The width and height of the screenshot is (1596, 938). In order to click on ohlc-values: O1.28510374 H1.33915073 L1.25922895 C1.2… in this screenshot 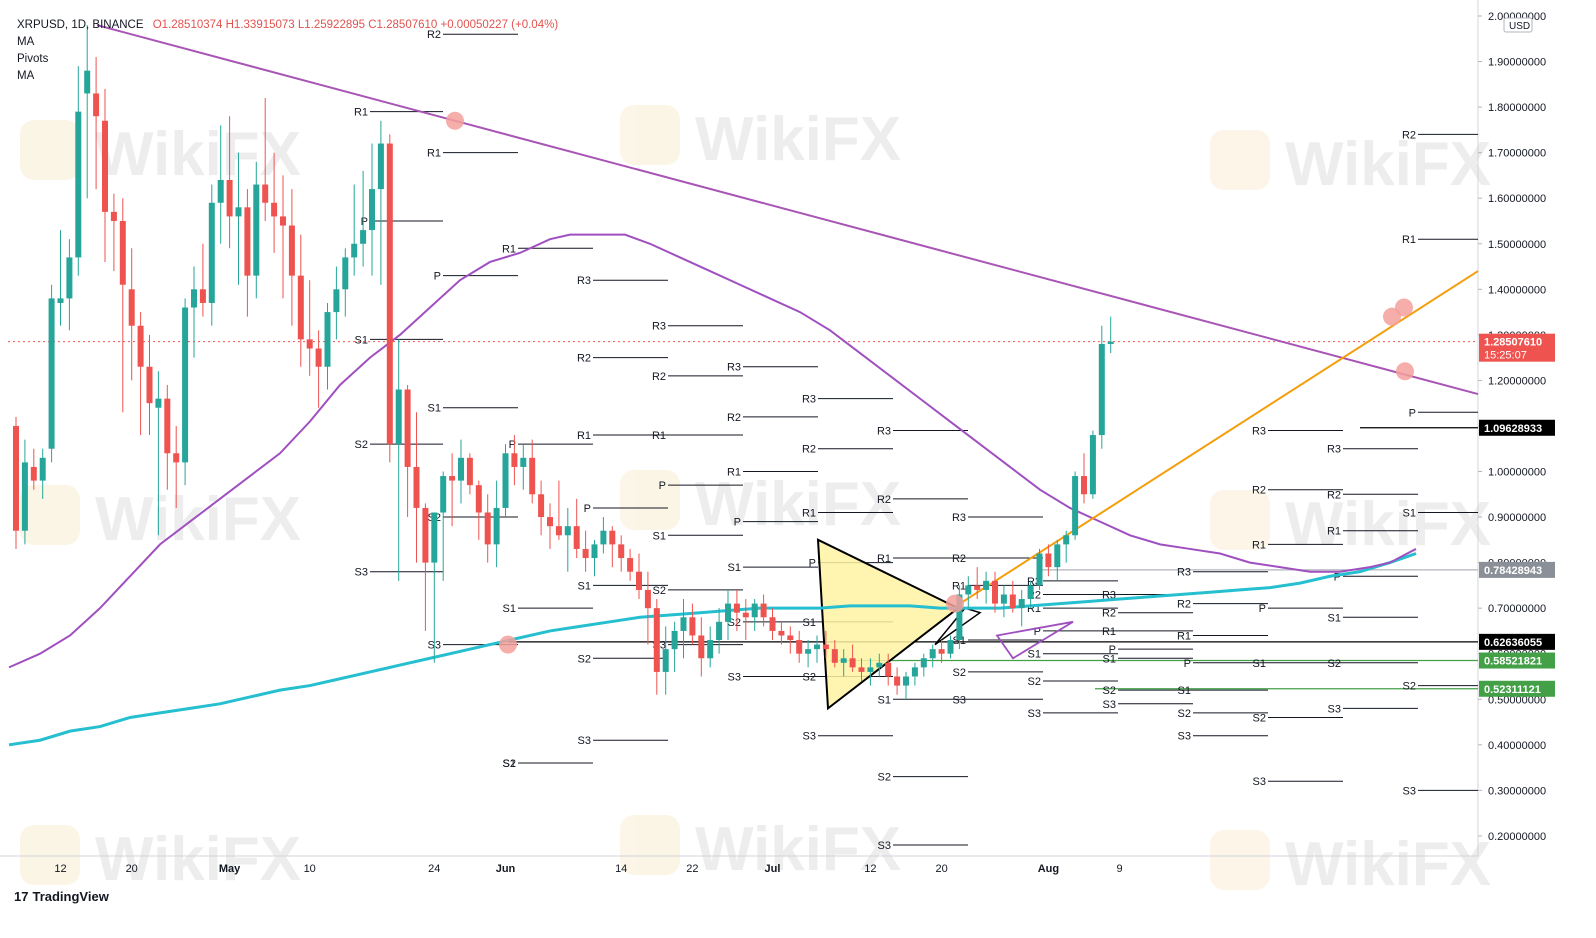, I will do `click(355, 25)`.